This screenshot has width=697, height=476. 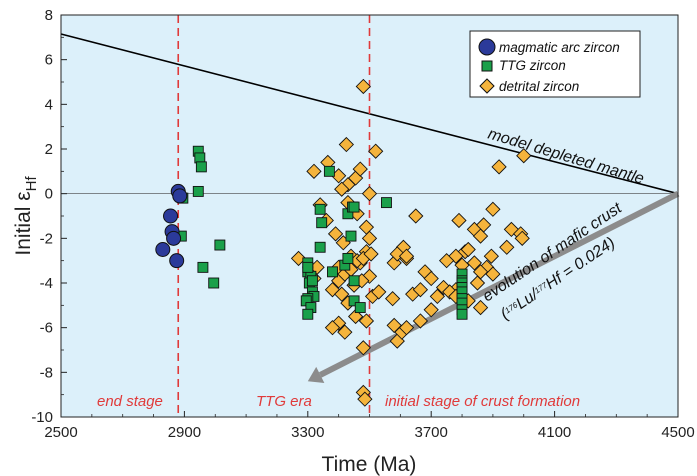 What do you see at coordinates (46, 328) in the screenshot?
I see `y-tick-label: -6` at bounding box center [46, 328].